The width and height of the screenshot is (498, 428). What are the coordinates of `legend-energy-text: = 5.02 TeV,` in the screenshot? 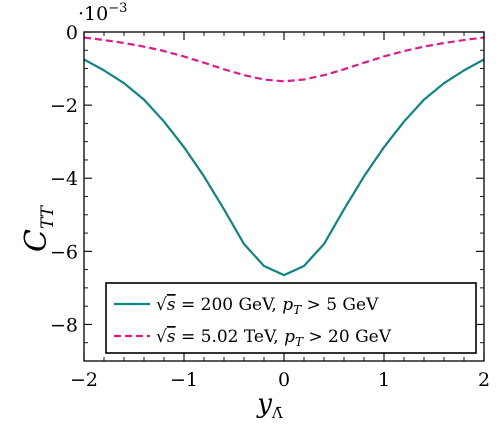 It's located at (230, 337).